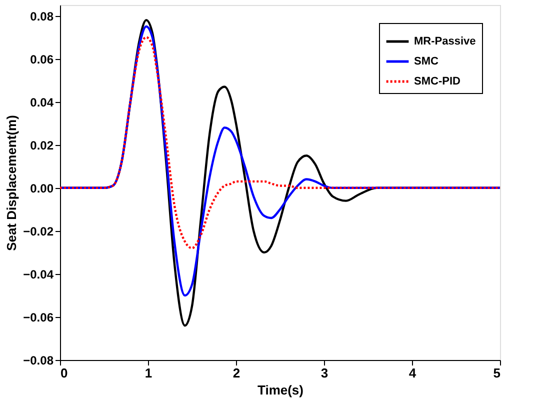 The width and height of the screenshot is (542, 409). Describe the element at coordinates (12, 183) in the screenshot. I see `y-axis-title: Seat Displacement(m)` at that location.